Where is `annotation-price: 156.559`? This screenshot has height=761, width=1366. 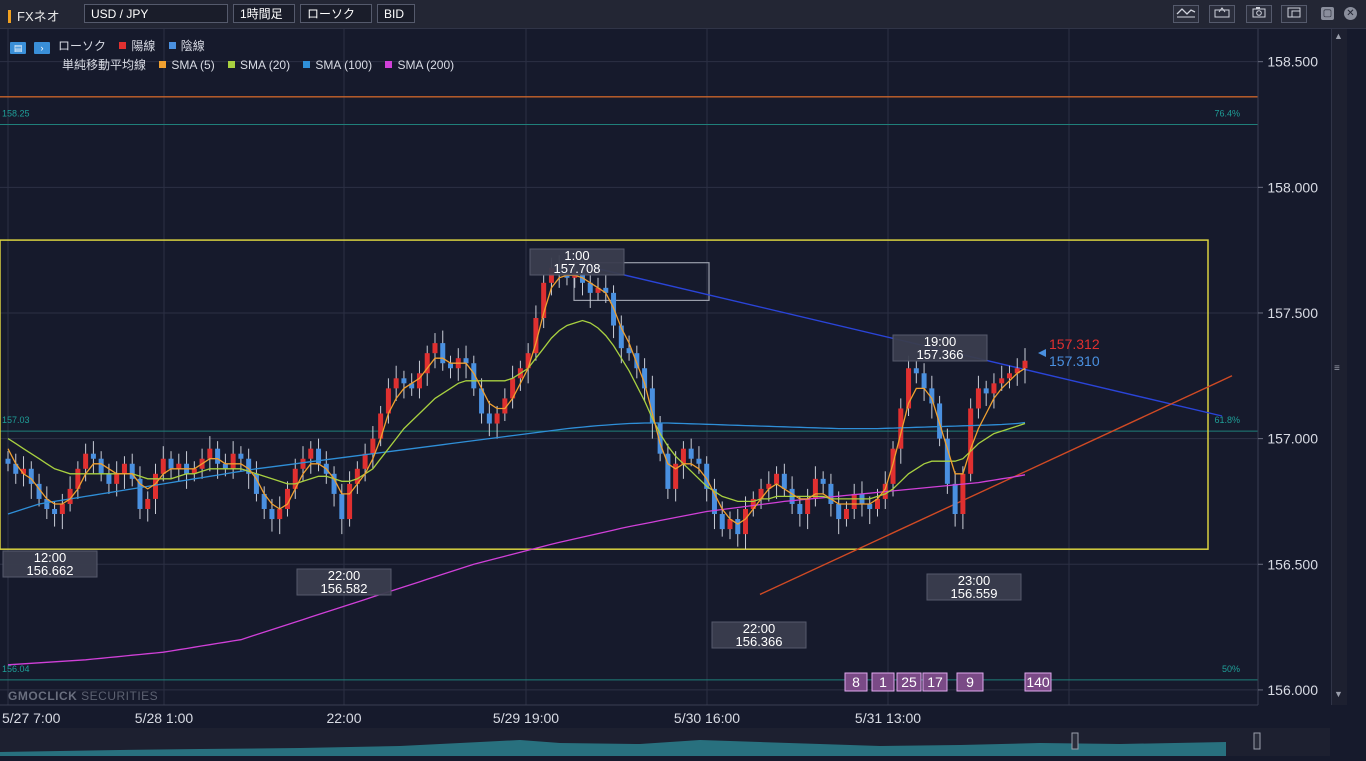 annotation-price: 156.559 is located at coordinates (974, 593).